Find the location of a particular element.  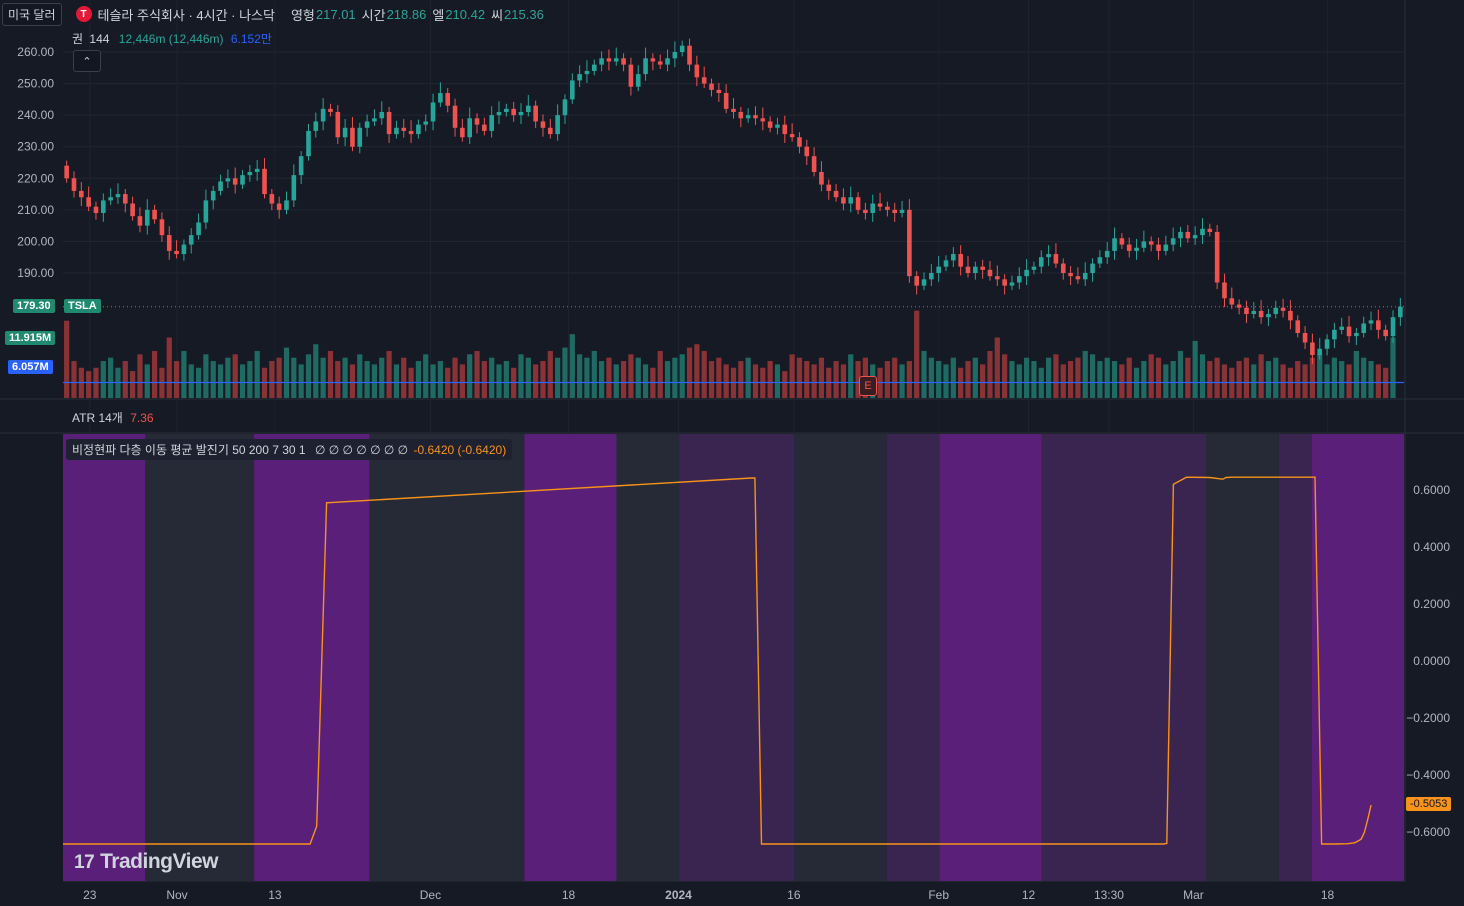

tradingview-logo: 17 TradingView is located at coordinates (146, 862).